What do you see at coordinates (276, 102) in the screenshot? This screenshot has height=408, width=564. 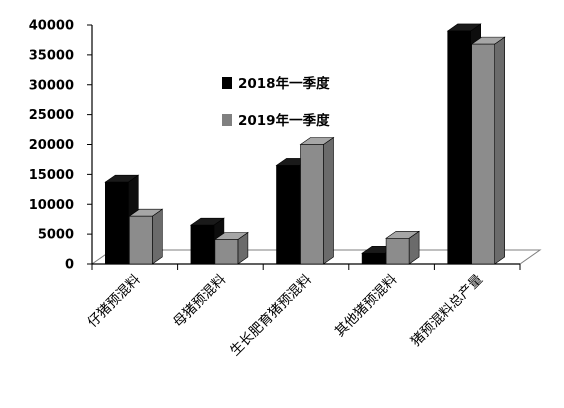 I see `legend: 2018年一季度 2019年一季度` at bounding box center [276, 102].